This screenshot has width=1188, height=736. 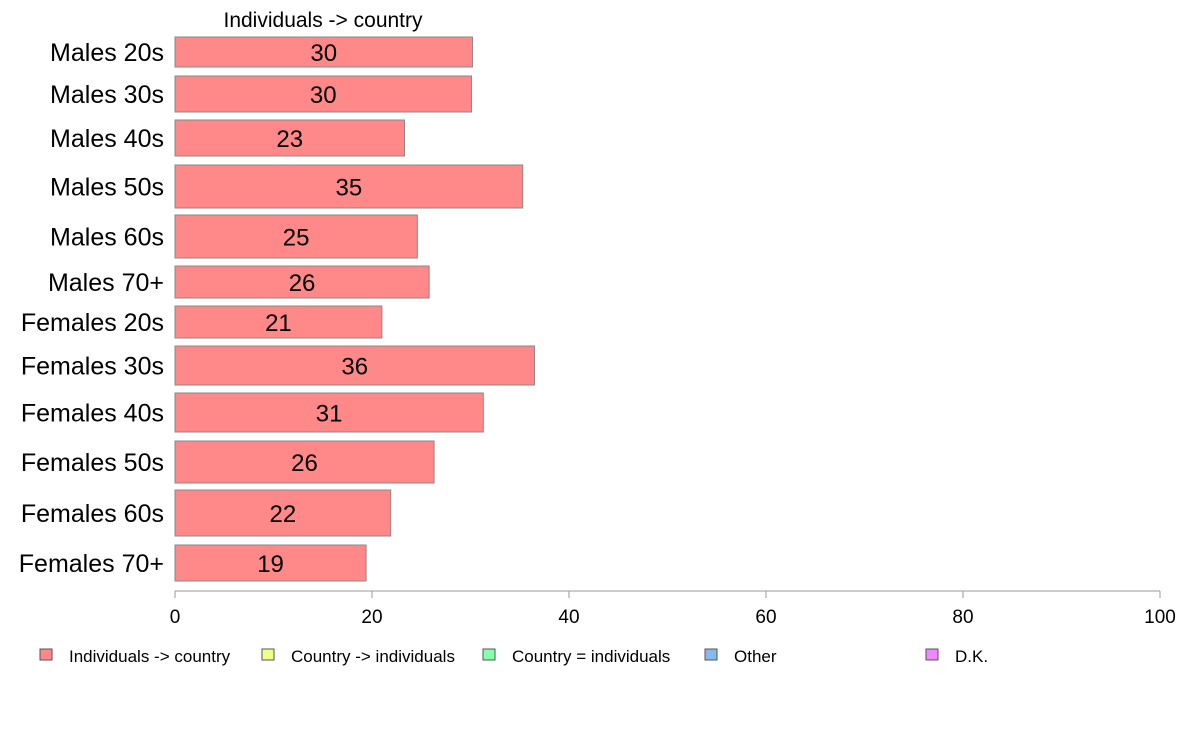 What do you see at coordinates (92, 367) in the screenshot?
I see `category-label: Females 30s` at bounding box center [92, 367].